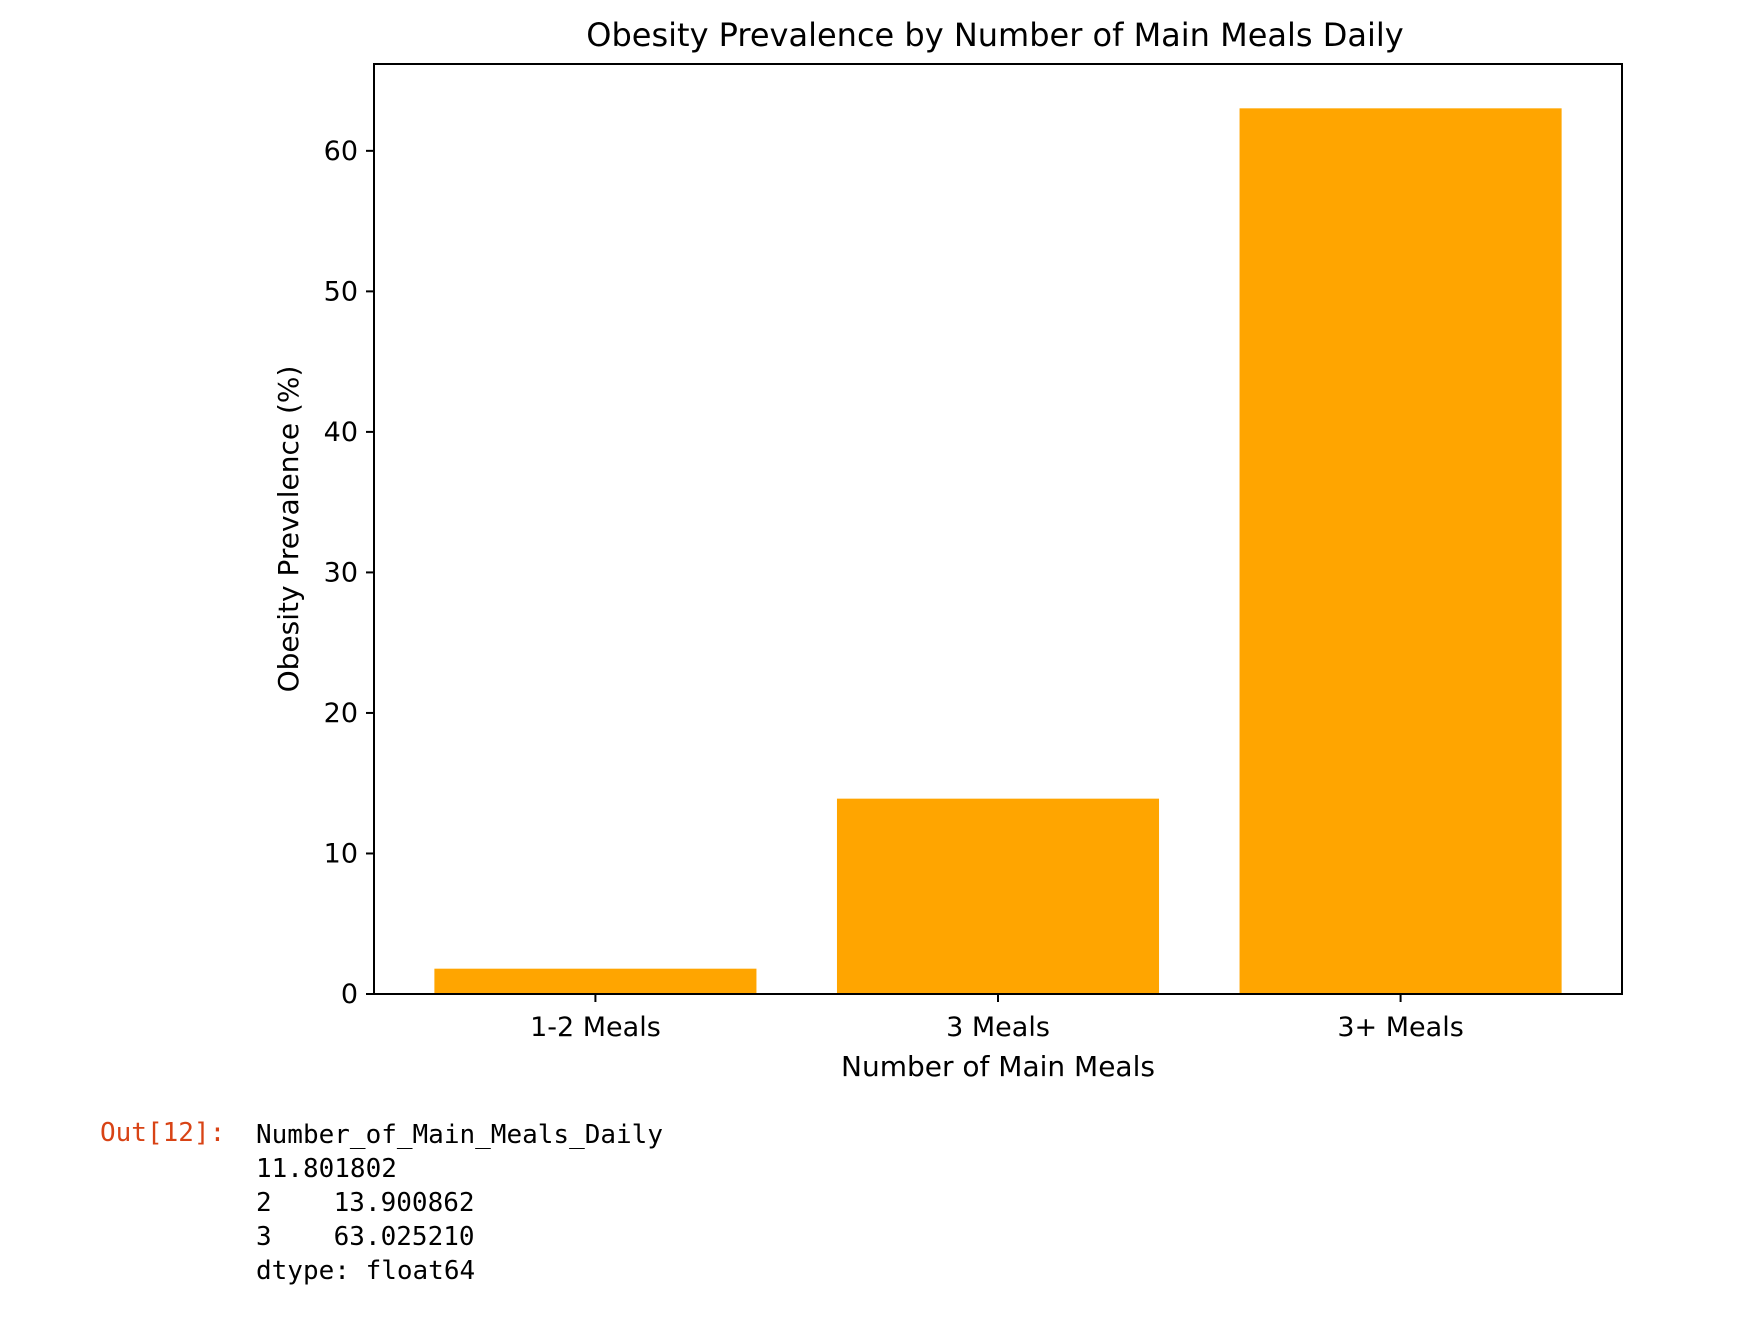 This screenshot has height=1322, width=1752. Describe the element at coordinates (264, 1203) in the screenshot. I see `output-row-index: 2` at that location.